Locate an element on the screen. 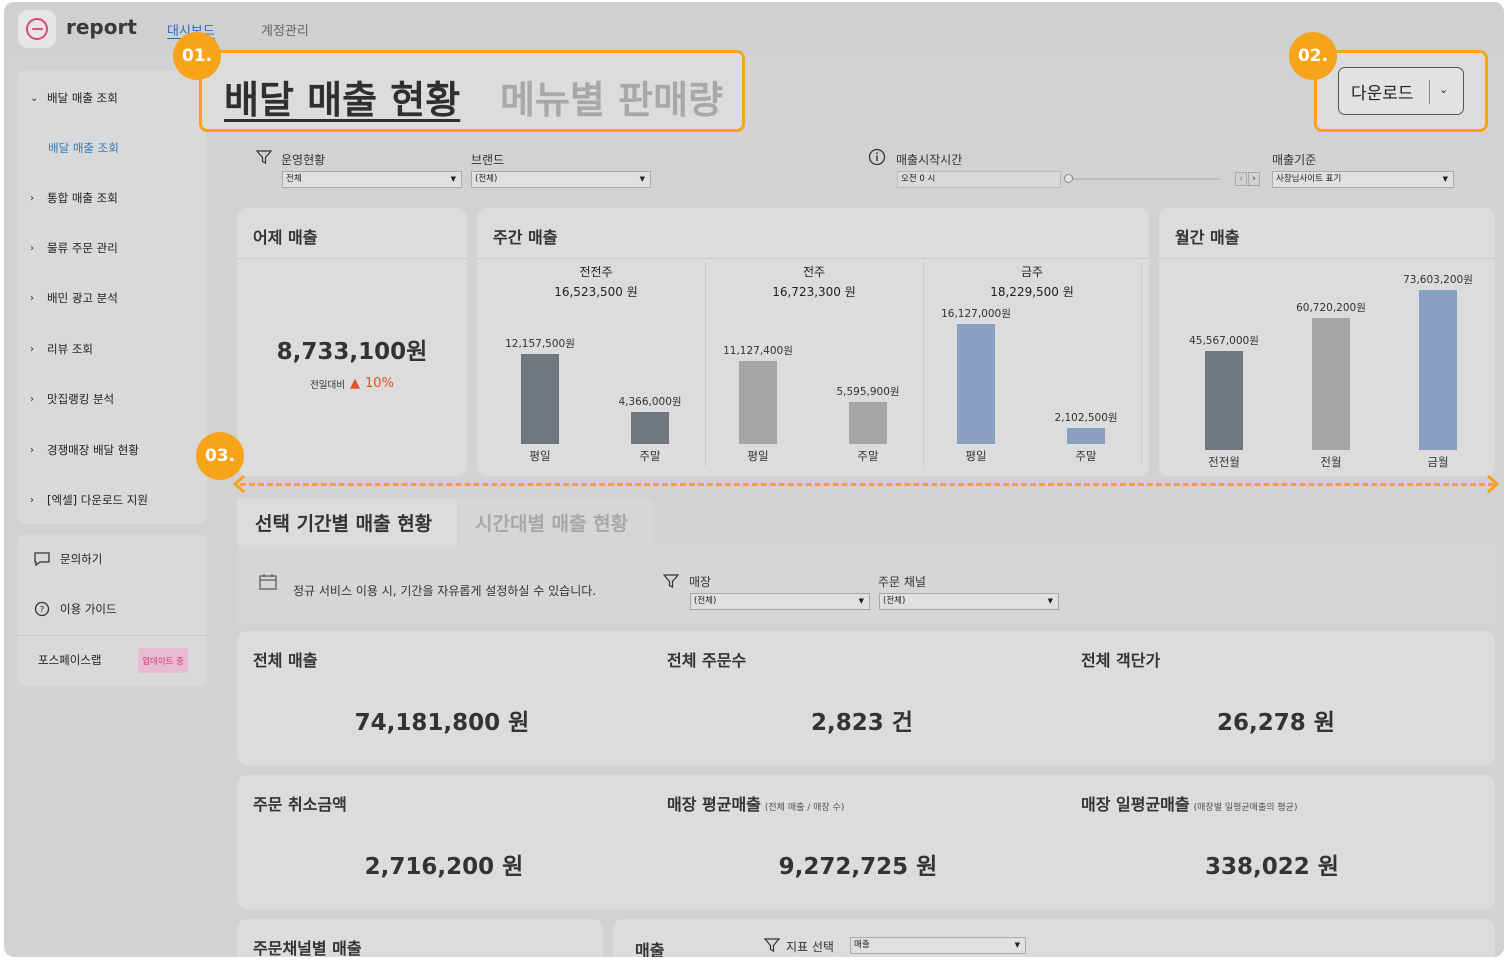 This screenshot has height=961, width=1508. monthly-value-label: 73,603,200원 is located at coordinates (1438, 280).